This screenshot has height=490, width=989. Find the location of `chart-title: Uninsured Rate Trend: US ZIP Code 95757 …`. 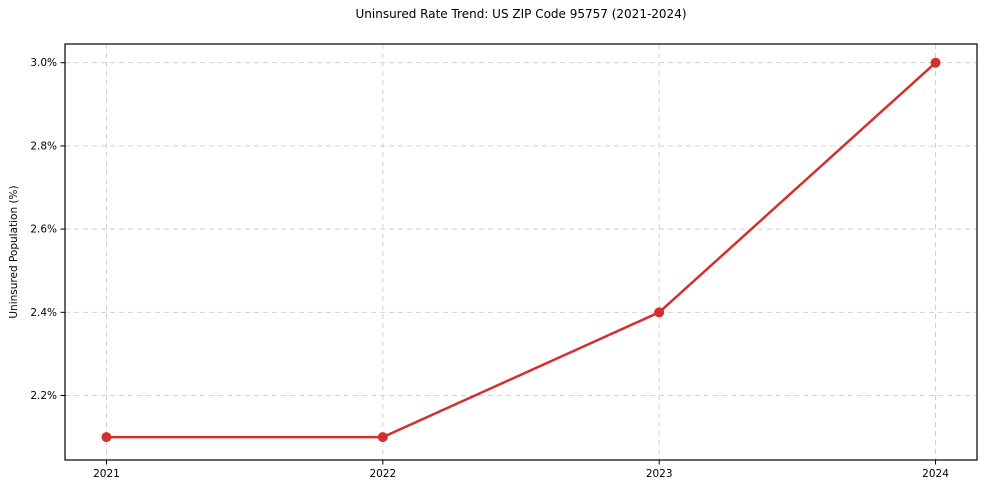

chart-title: Uninsured Rate Trend: US ZIP Code 95757 … is located at coordinates (521, 14).